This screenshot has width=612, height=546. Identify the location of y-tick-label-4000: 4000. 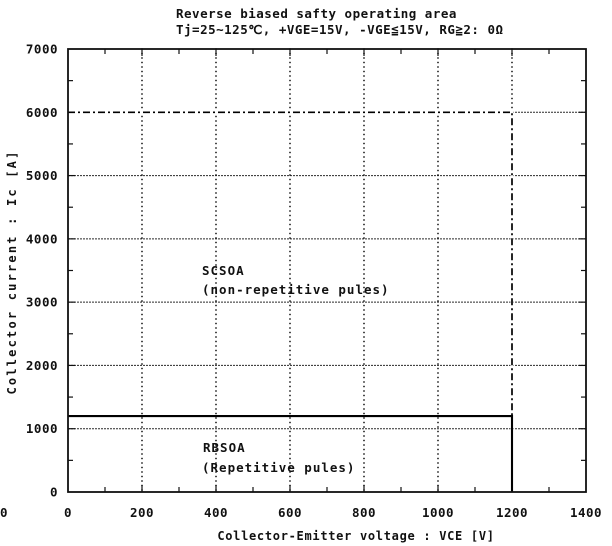
(42, 238).